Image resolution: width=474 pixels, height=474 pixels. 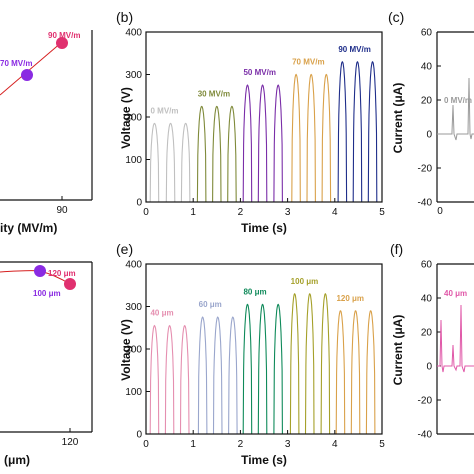 What do you see at coordinates (455, 338) in the screenshot?
I see `panel-f-current-trace` at bounding box center [455, 338].